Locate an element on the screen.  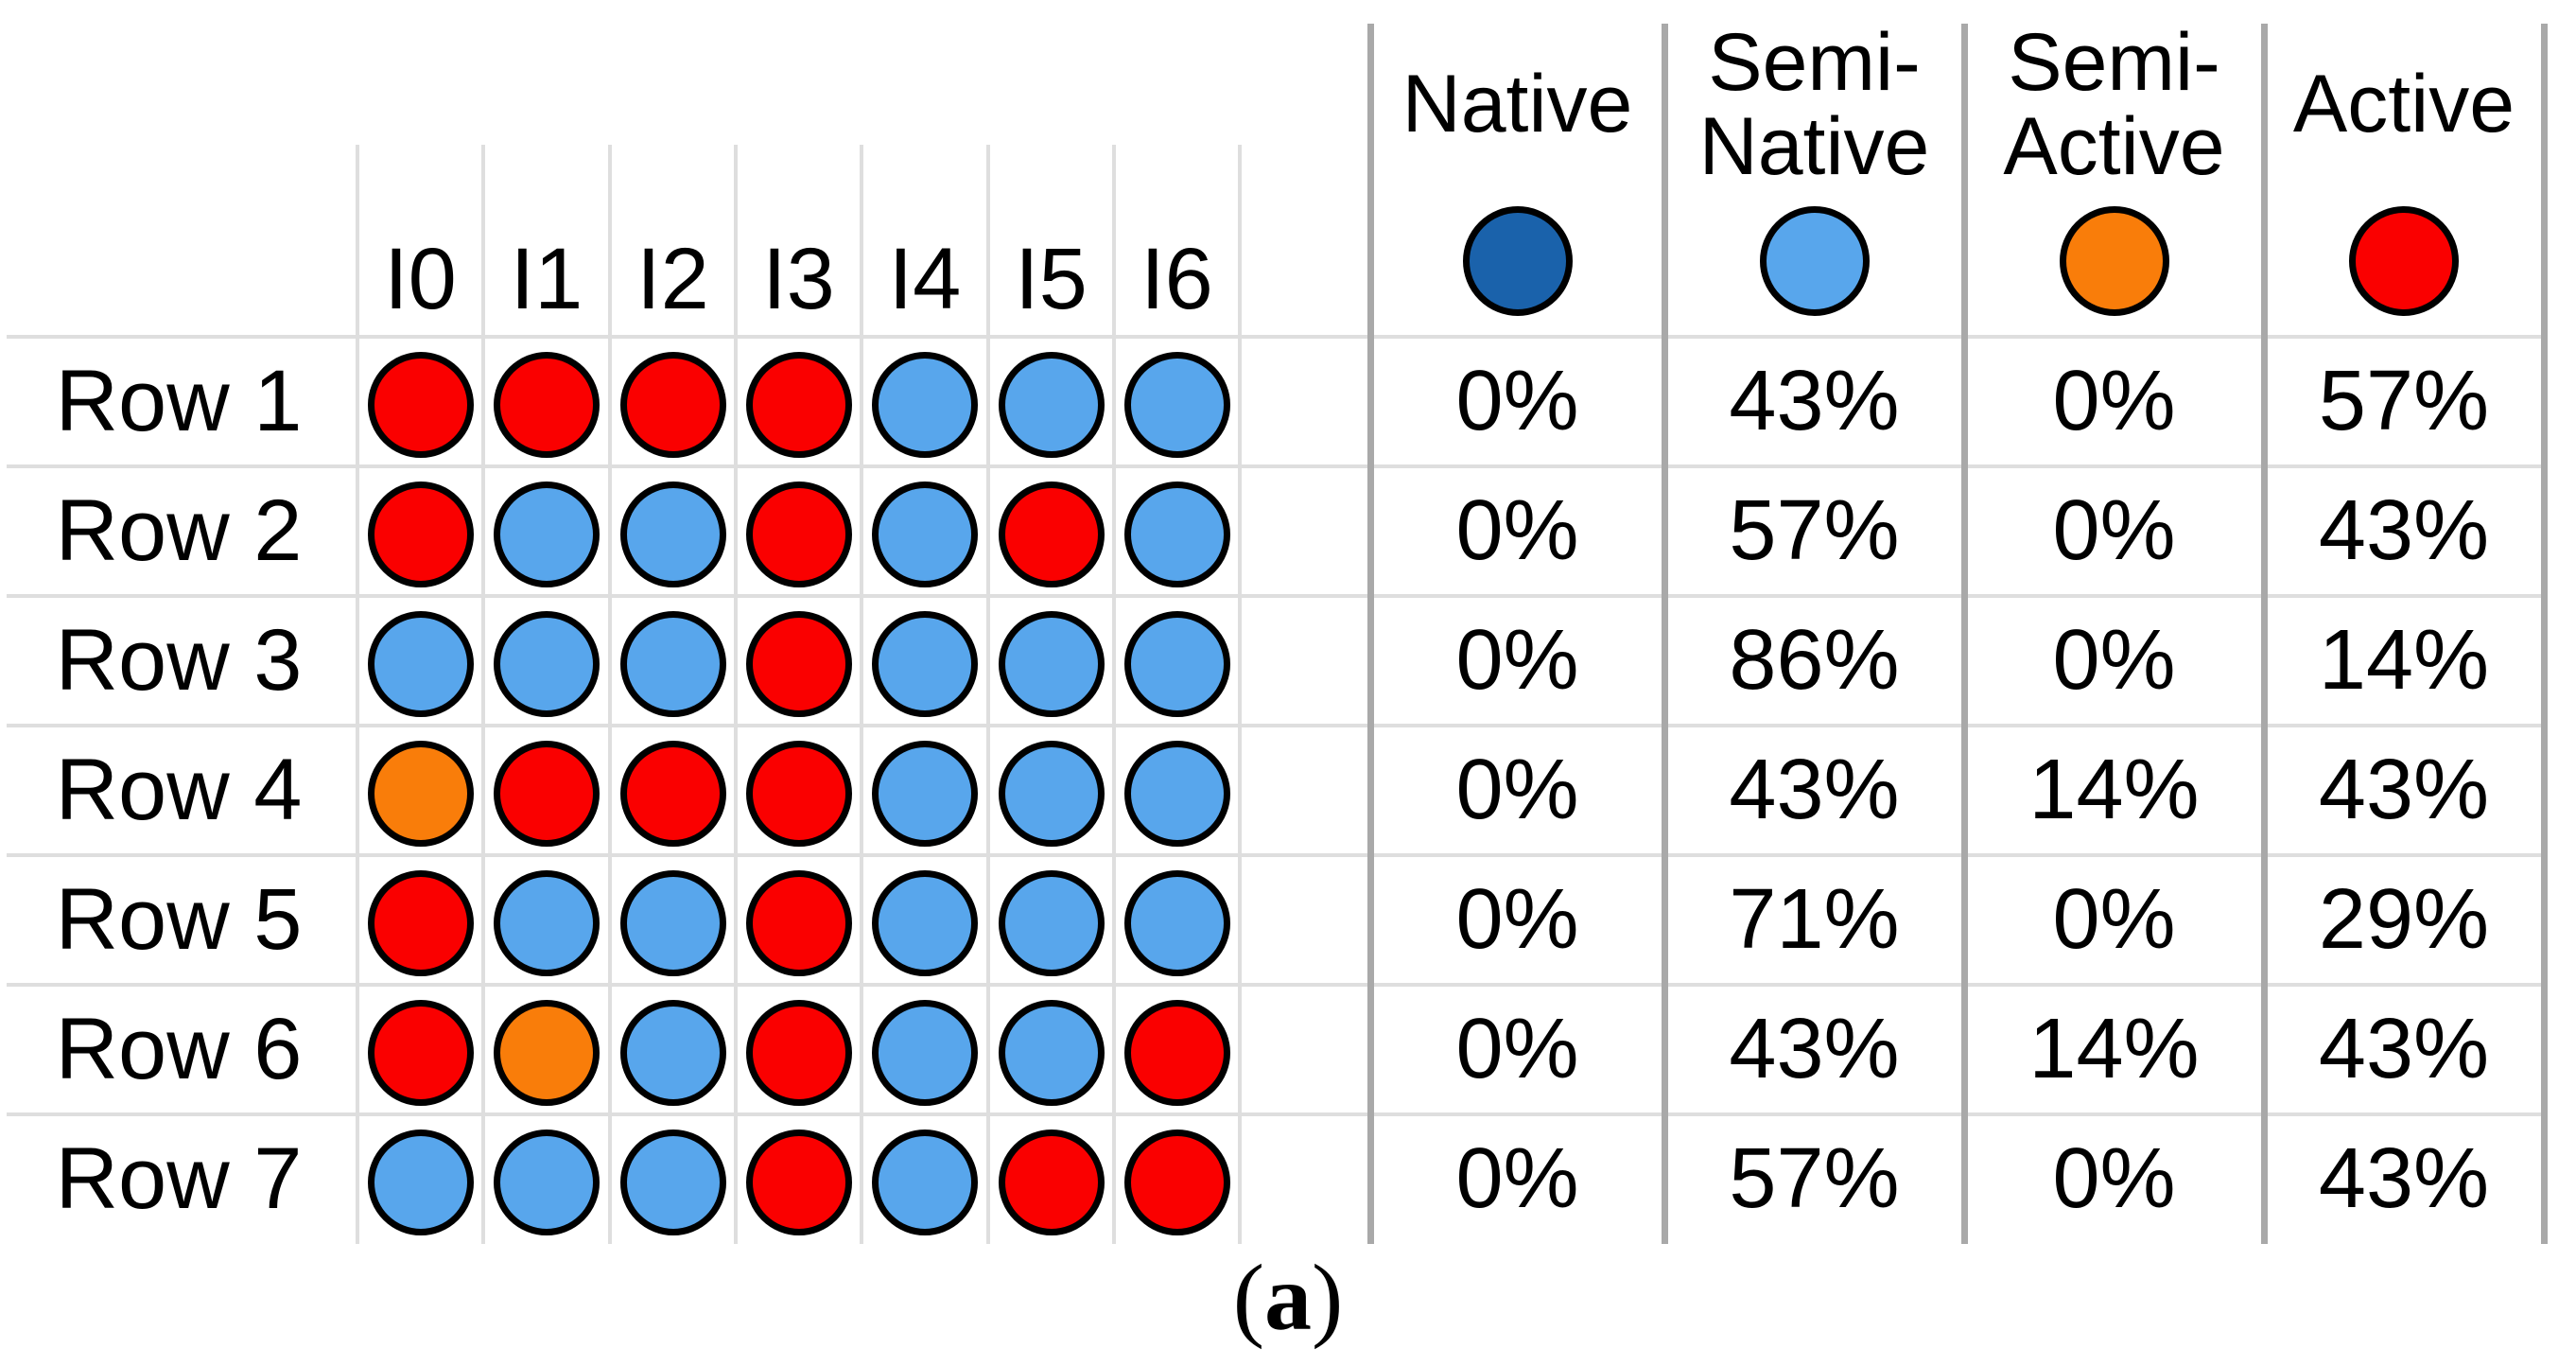
matrix-column-header: I6 is located at coordinates (1176, 279).